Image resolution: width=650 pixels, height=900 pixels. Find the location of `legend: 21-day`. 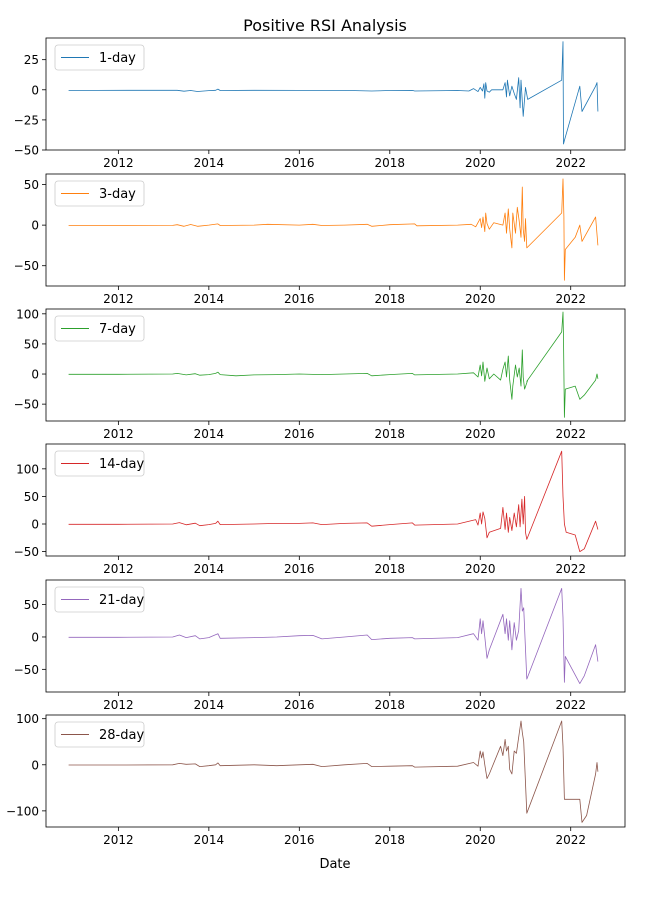

legend: 21-day is located at coordinates (99, 599).